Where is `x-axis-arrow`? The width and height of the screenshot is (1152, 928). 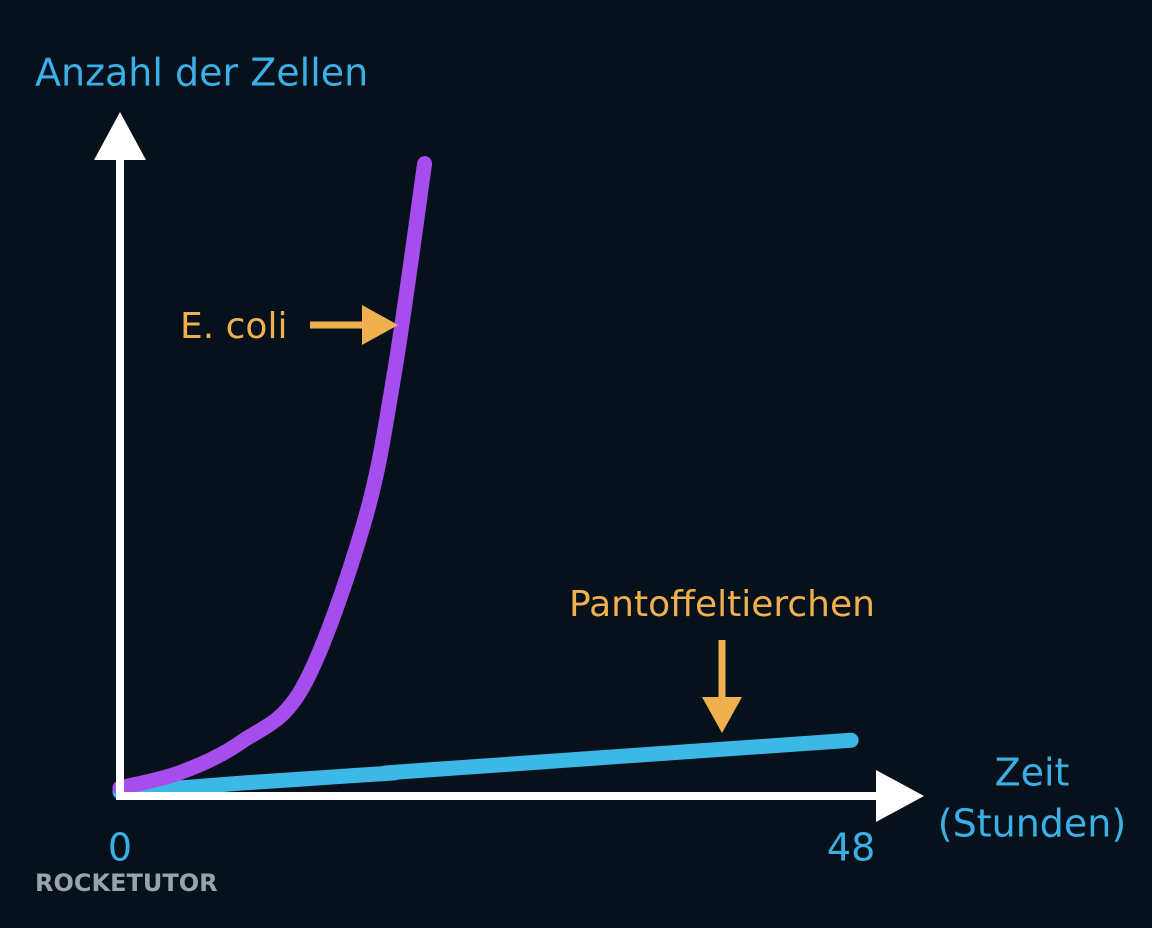 x-axis-arrow is located at coordinates (900, 796).